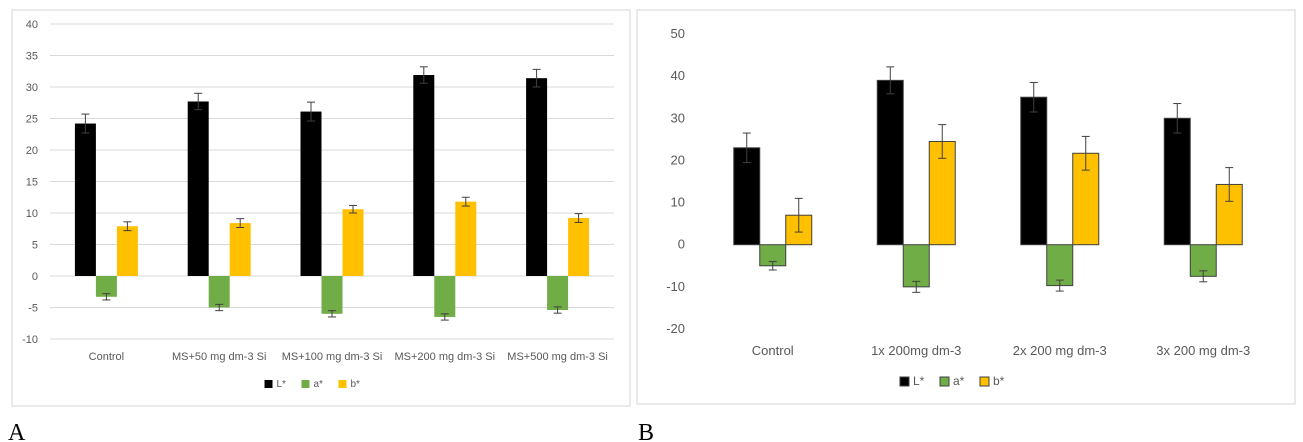 This screenshot has height=442, width=1303. What do you see at coordinates (32, 120) in the screenshot?
I see `y-tick-label: 25` at bounding box center [32, 120].